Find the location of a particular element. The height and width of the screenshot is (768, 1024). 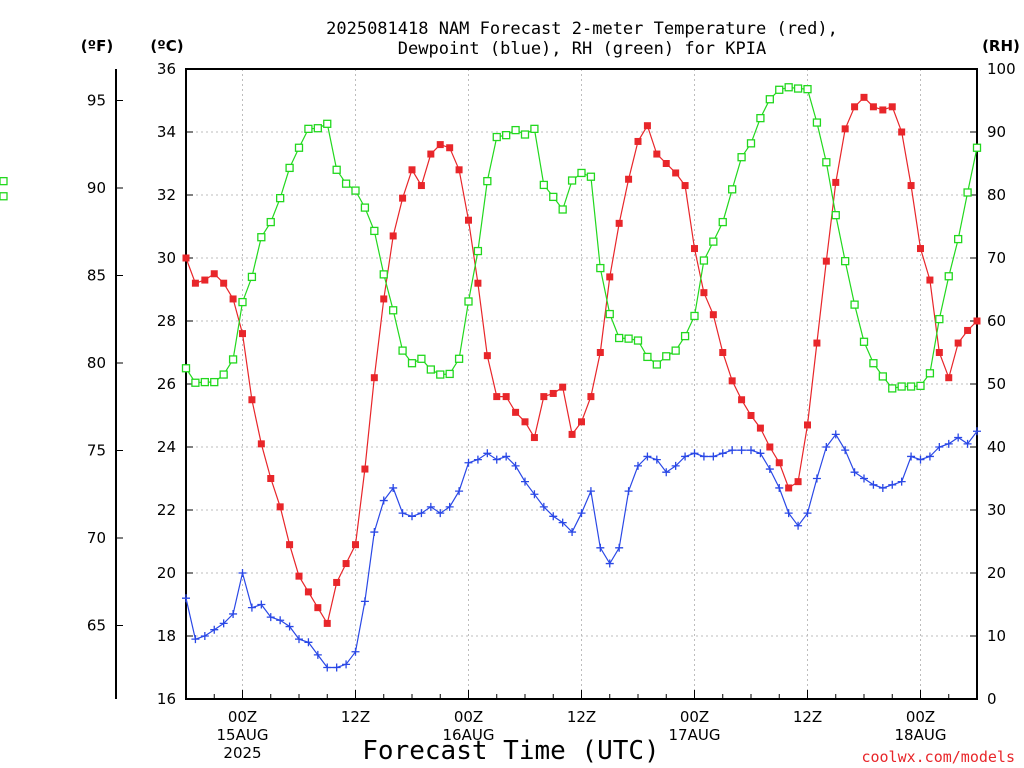

rh-tick-label: 10 is located at coordinates (996, 636).